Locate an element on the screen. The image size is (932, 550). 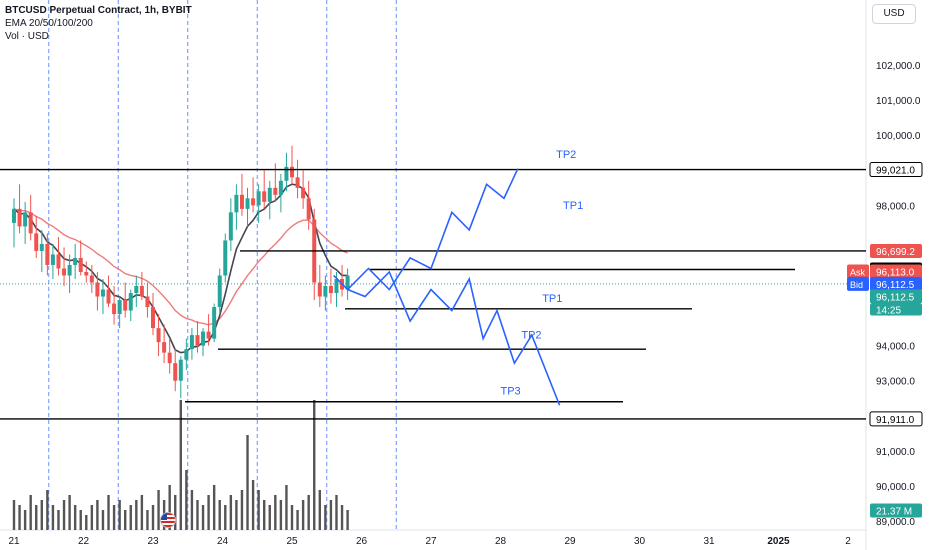
price-tick-label: 91,000.0 is located at coordinates (895, 452).